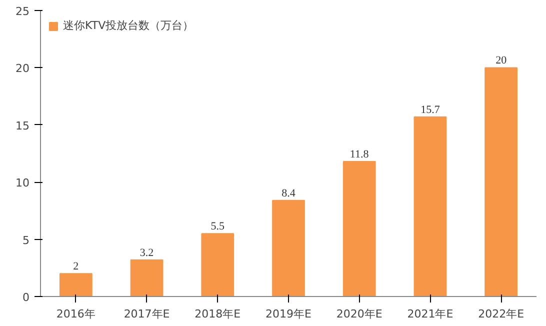 This screenshot has height=326, width=546. What do you see at coordinates (501, 314) in the screenshot?
I see `x-tick-label: 2022年E` at bounding box center [501, 314].